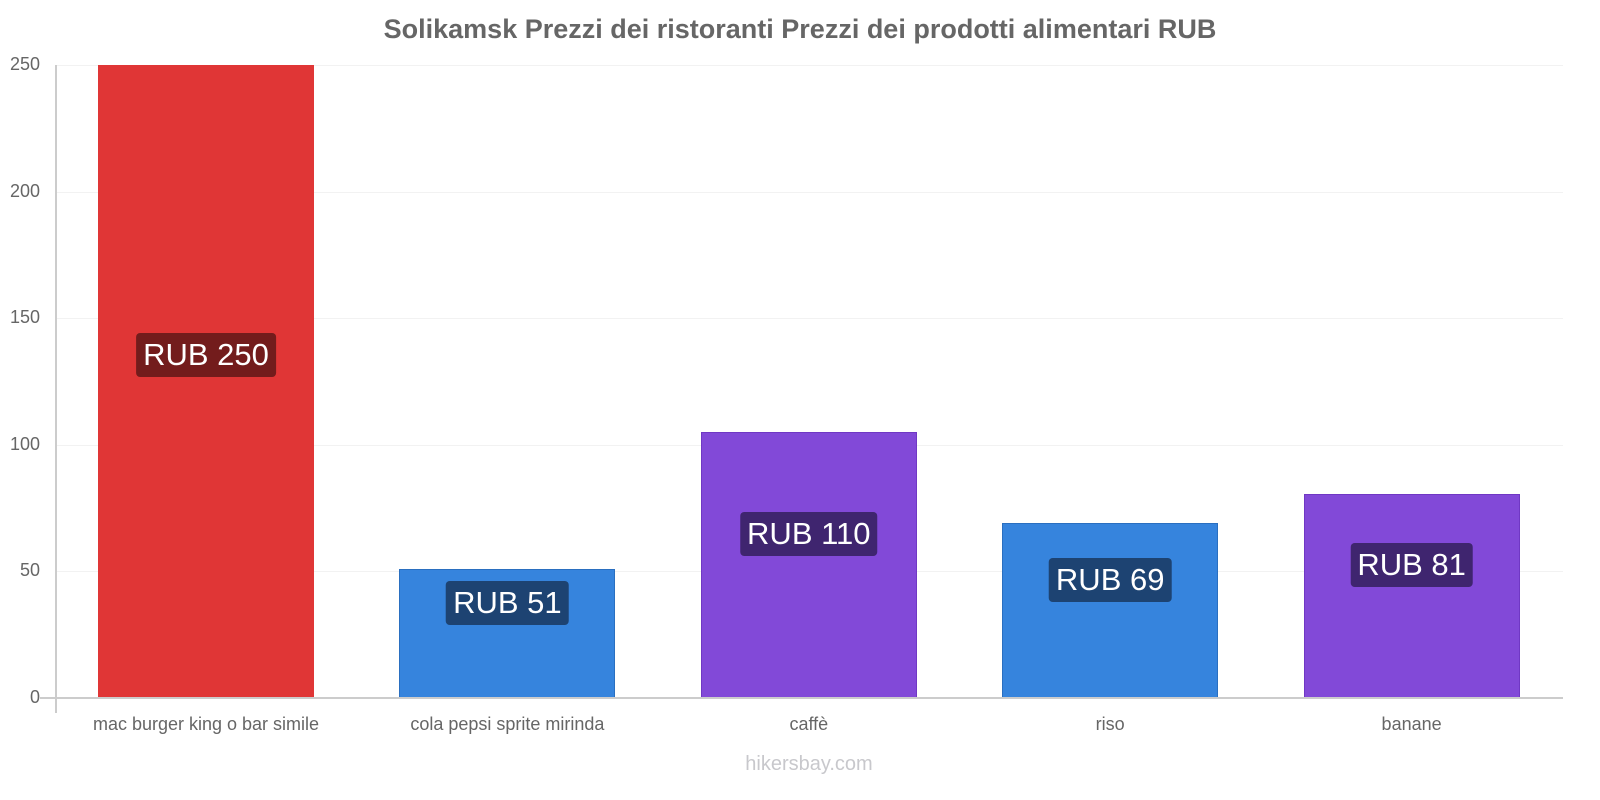 The height and width of the screenshot is (800, 1600). Describe the element at coordinates (809, 764) in the screenshot. I see `source-watermark: hikersbay.com` at that location.